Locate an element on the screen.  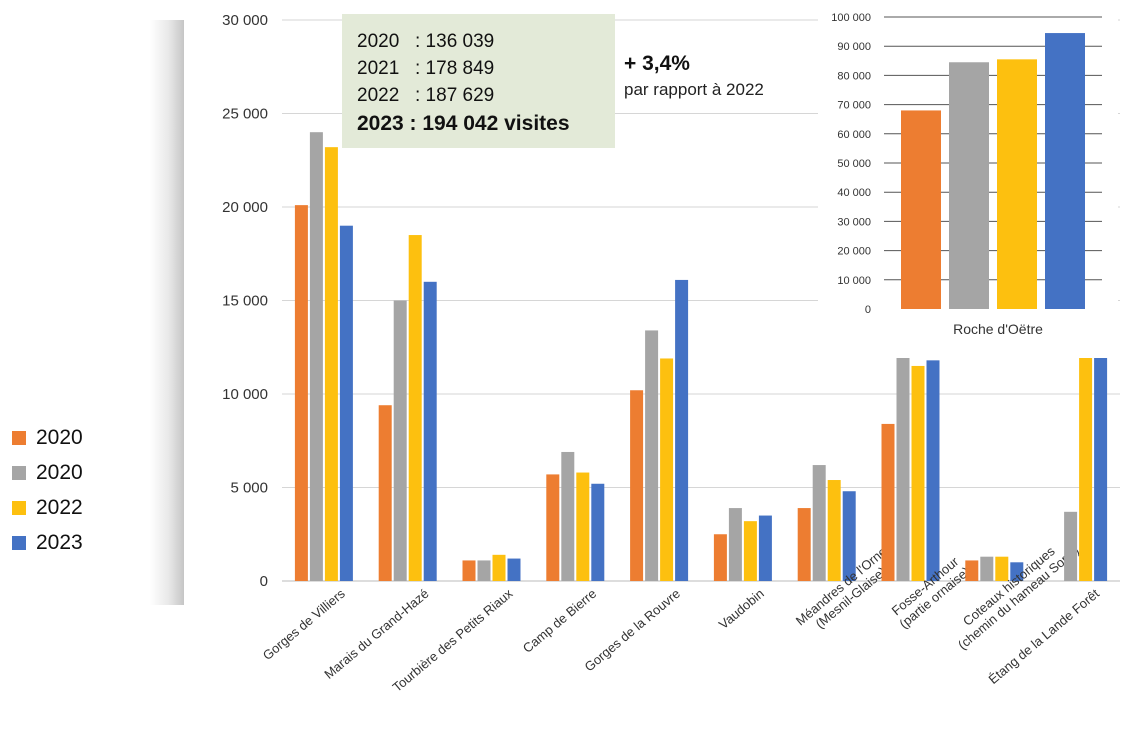
legend-item-2020b: 2020 is located at coordinates (47, 472).